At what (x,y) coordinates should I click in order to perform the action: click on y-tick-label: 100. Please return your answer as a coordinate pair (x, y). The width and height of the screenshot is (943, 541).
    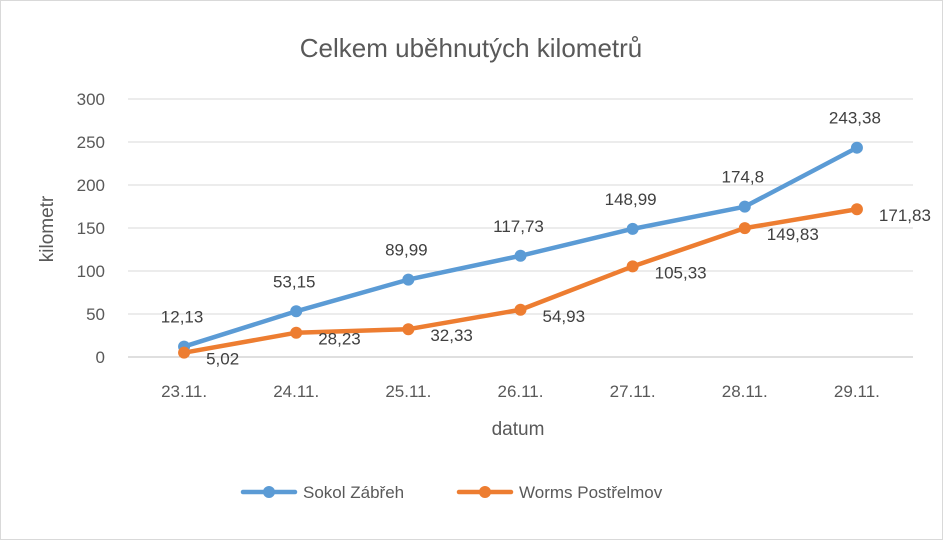
    Looking at the image, I should click on (91, 271).